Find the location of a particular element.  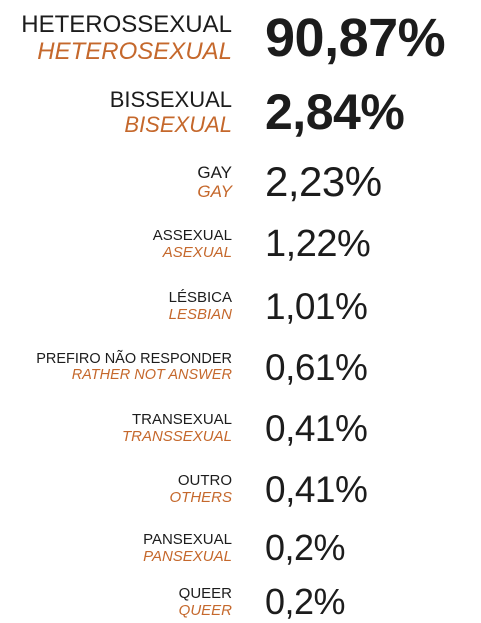

label-en: GAY is located at coordinates (214, 192).